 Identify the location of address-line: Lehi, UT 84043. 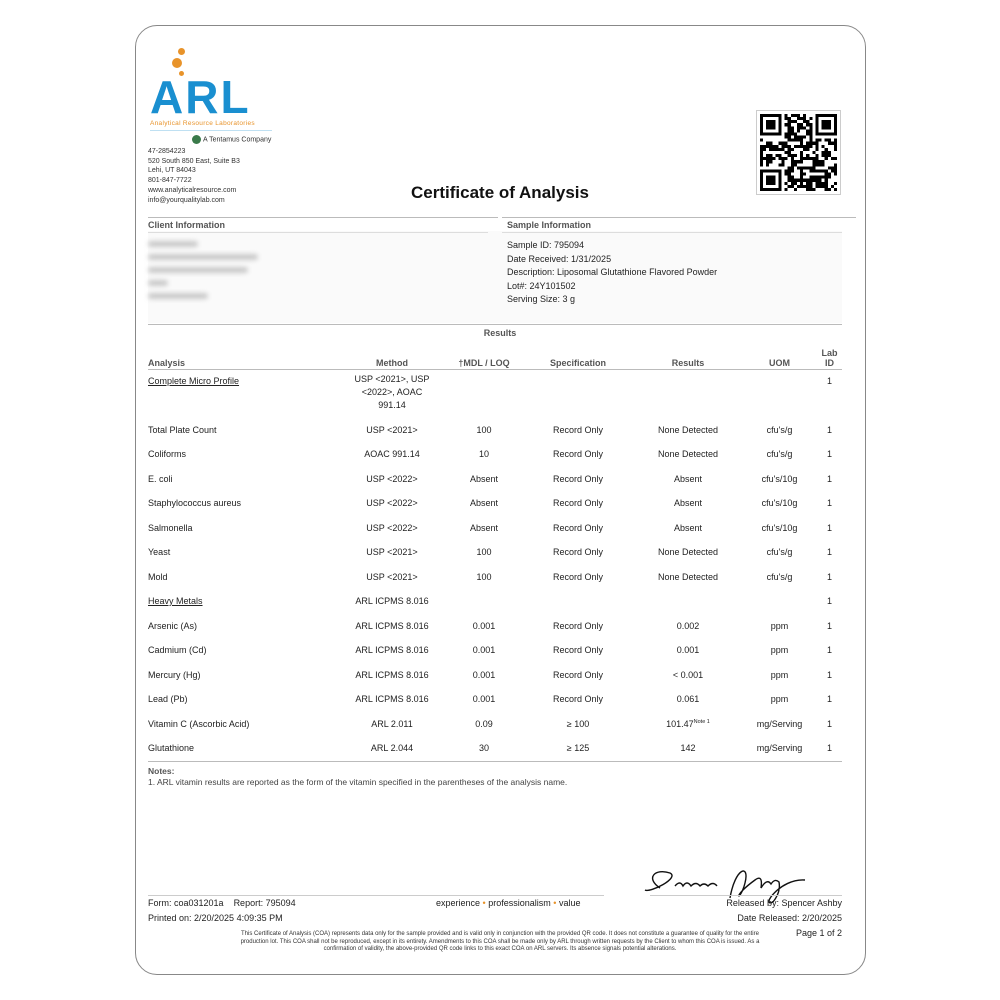
(172, 171).